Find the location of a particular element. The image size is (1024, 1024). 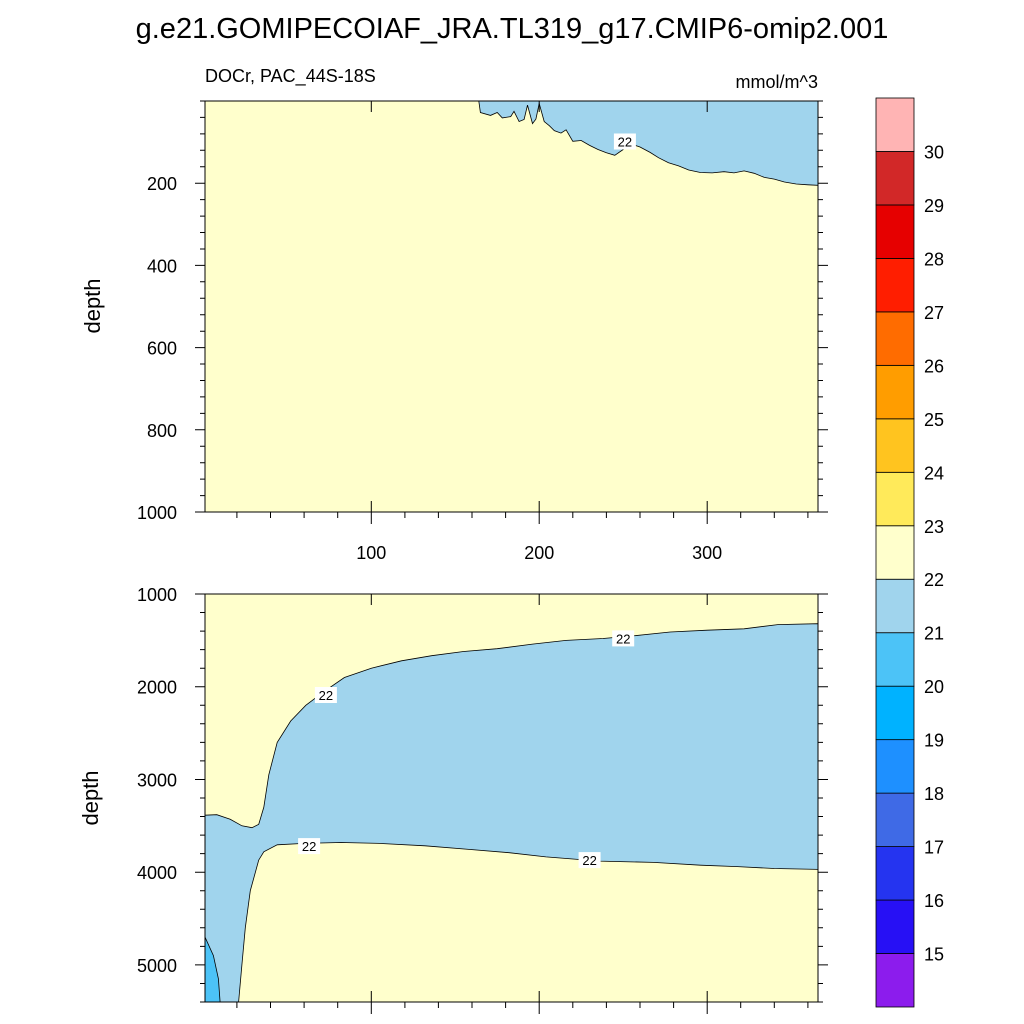

colorbar-label: 25 is located at coordinates (934, 420).